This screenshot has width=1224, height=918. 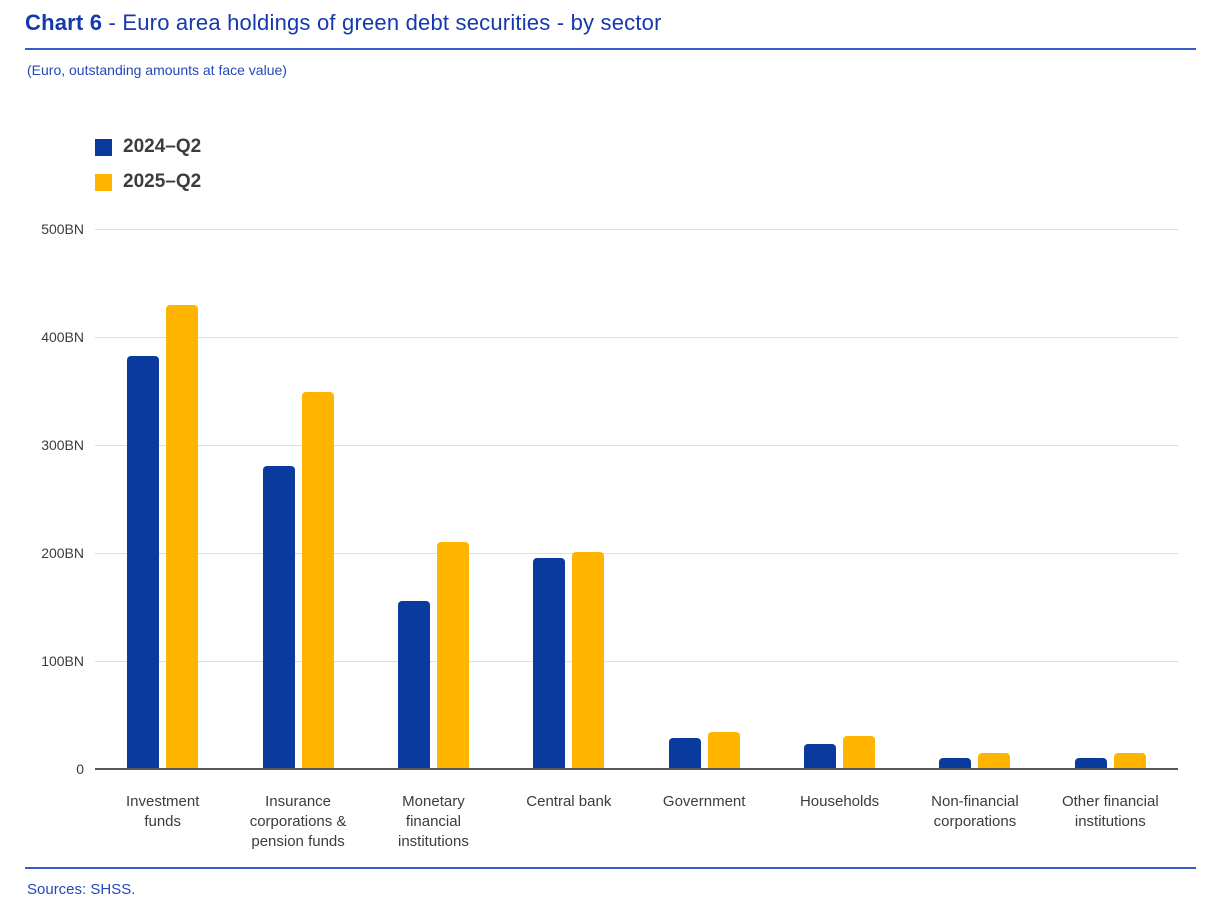 What do you see at coordinates (64, 22) in the screenshot?
I see `chart-number: Chart 6` at bounding box center [64, 22].